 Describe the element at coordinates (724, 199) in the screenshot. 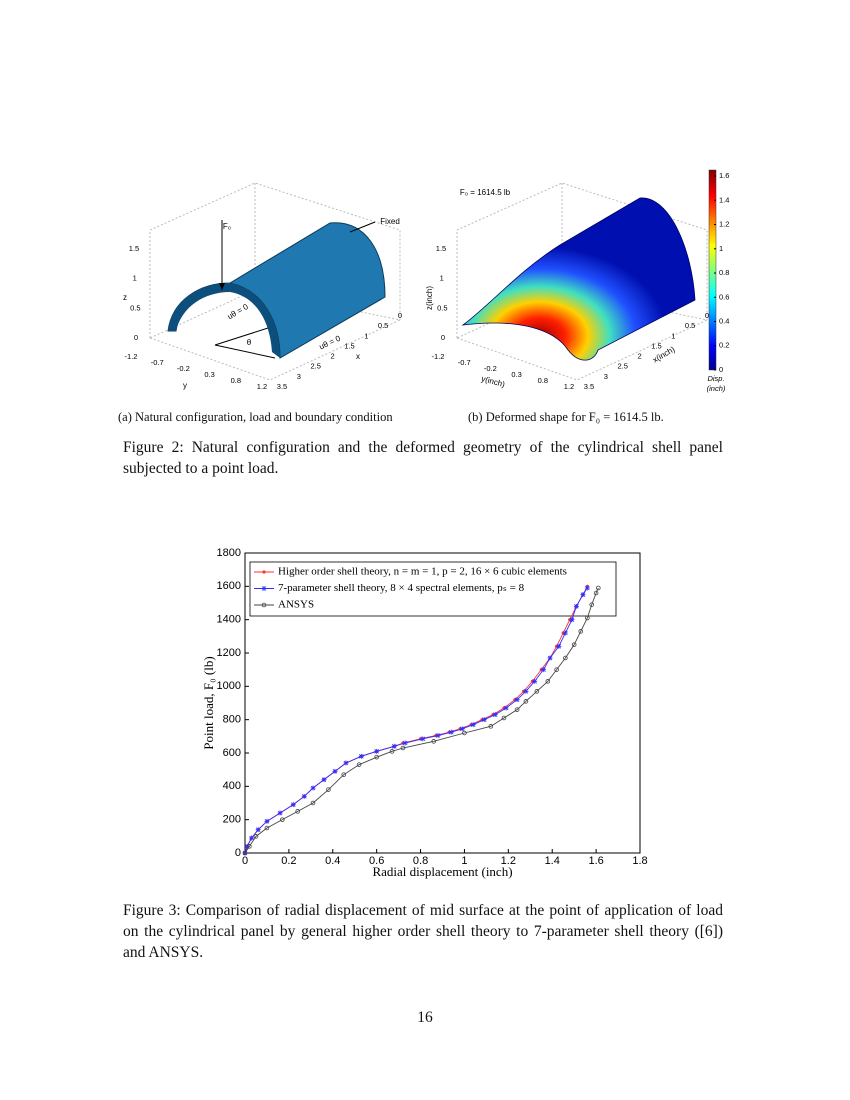

I see `label: 1.4` at that location.